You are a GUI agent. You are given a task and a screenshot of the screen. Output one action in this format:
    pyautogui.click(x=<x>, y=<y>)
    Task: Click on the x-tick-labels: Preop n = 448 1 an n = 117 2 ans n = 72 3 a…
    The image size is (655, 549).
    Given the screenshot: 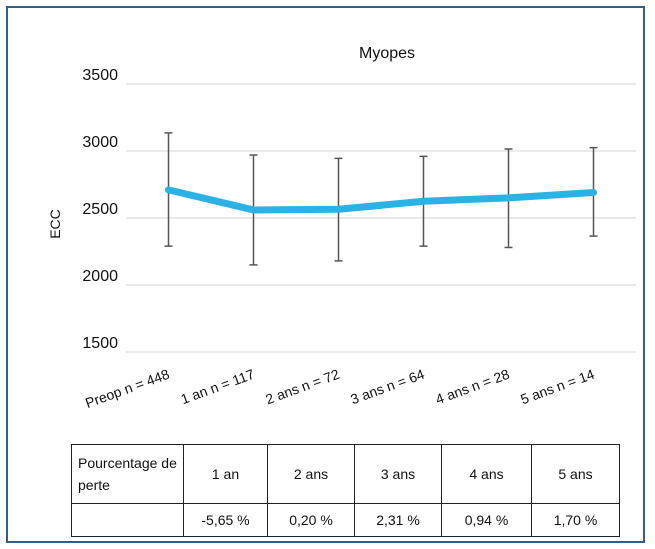 What is the action you would take?
    pyautogui.click(x=340, y=388)
    